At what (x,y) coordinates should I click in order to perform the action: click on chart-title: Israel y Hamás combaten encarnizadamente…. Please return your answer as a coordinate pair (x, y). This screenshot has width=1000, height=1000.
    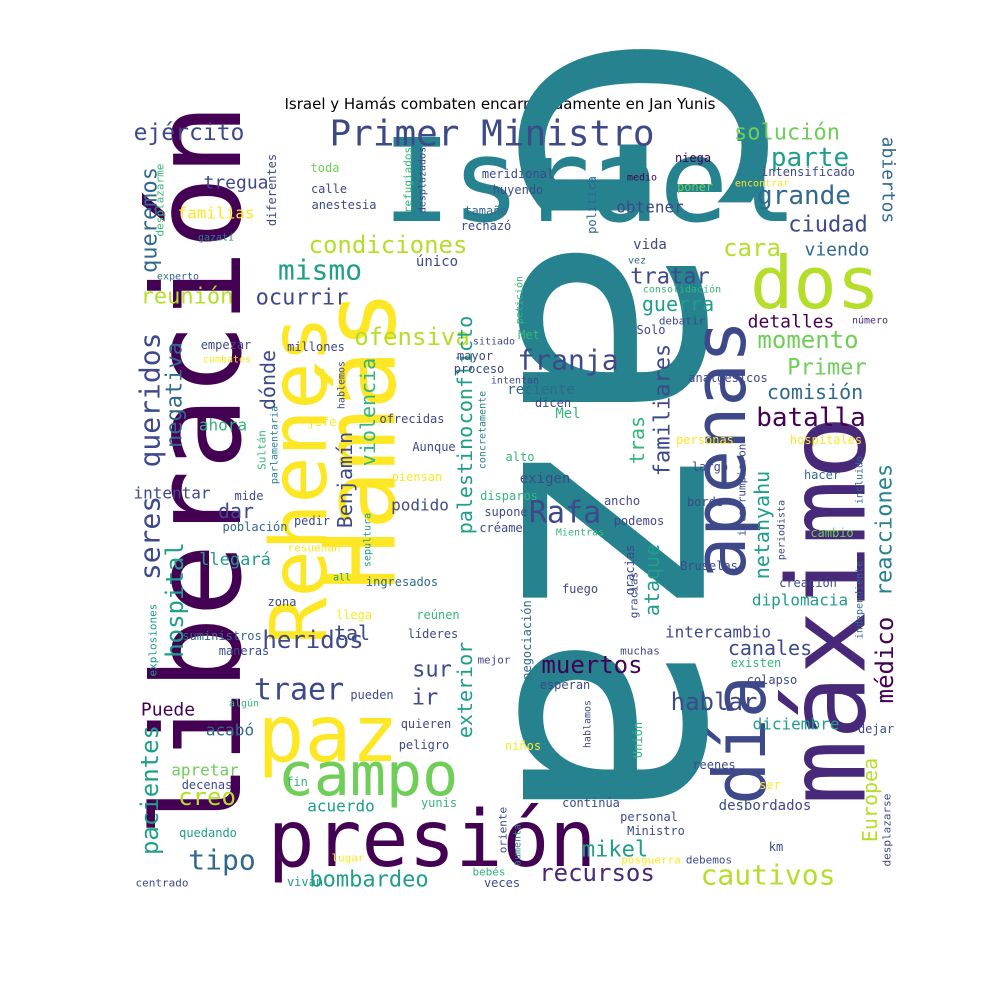
    Looking at the image, I should click on (500, 104).